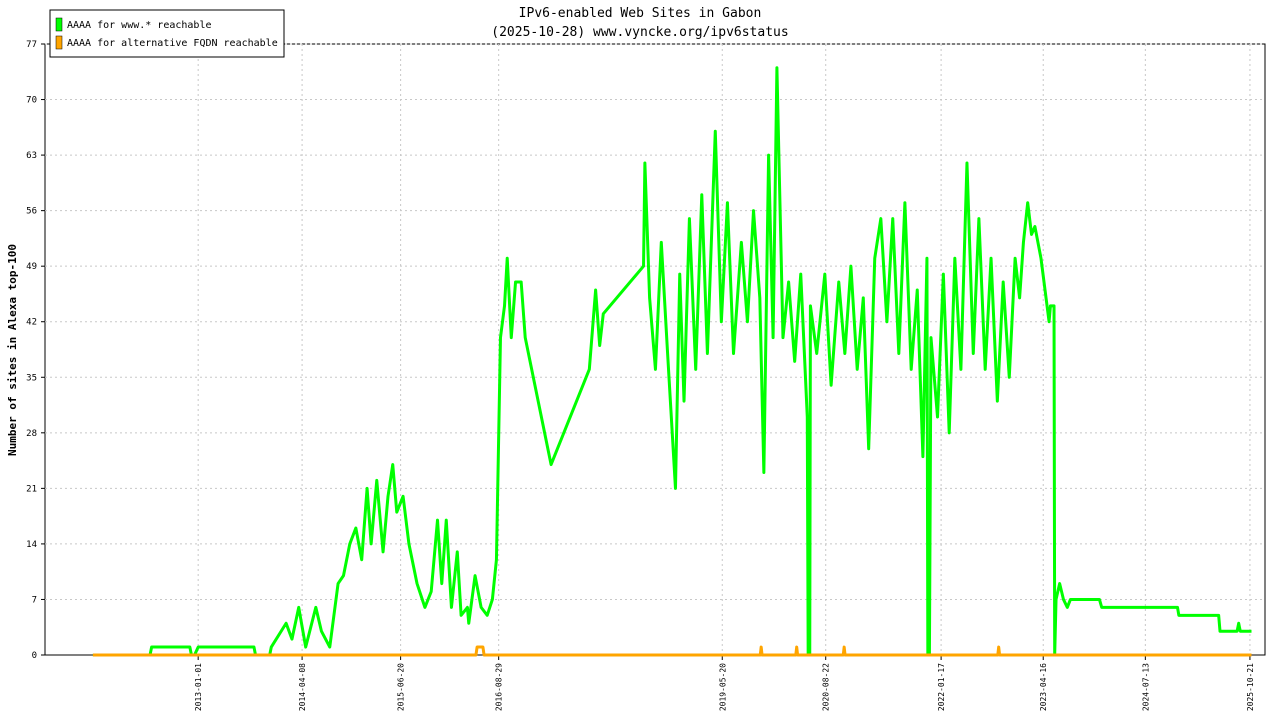 This screenshot has width=1280, height=720. What do you see at coordinates (1250, 687) in the screenshot?
I see `x-tick-label: 2025-10-21` at bounding box center [1250, 687].